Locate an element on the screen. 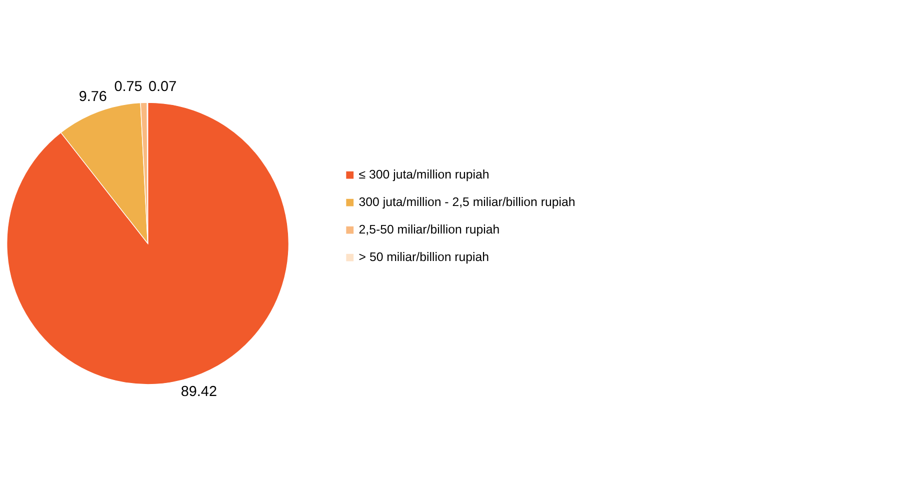 This screenshot has height=487, width=908. data-label: 0.75 is located at coordinates (128, 86).